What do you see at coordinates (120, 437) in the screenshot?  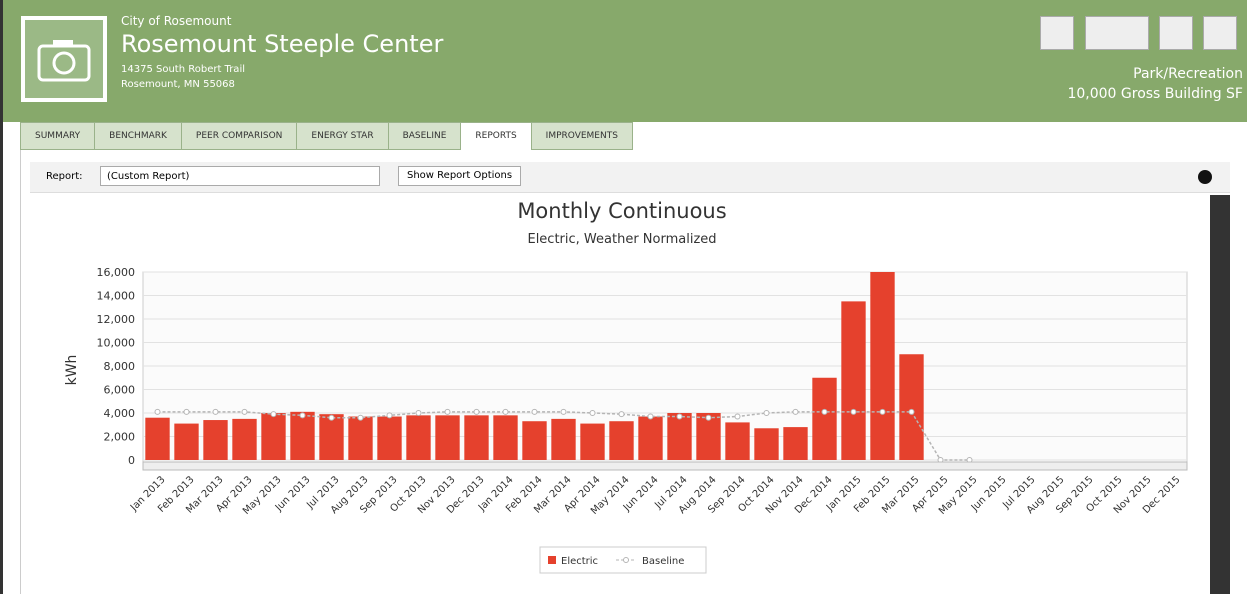 I see `y-tick-label: 2,000` at bounding box center [120, 437].